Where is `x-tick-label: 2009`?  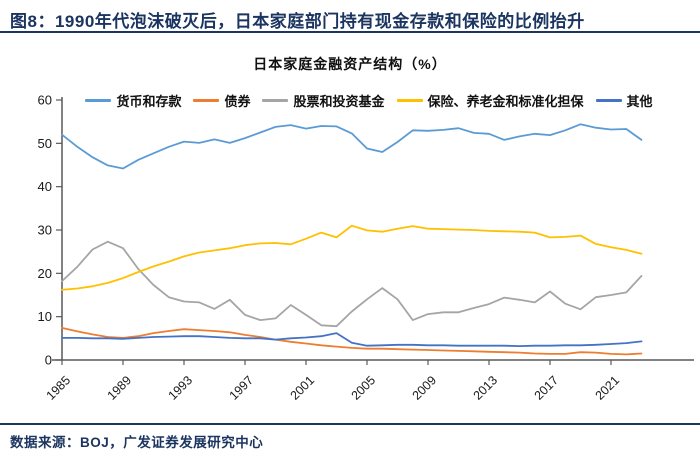 x-tick-label: 2009 is located at coordinates (425, 388).